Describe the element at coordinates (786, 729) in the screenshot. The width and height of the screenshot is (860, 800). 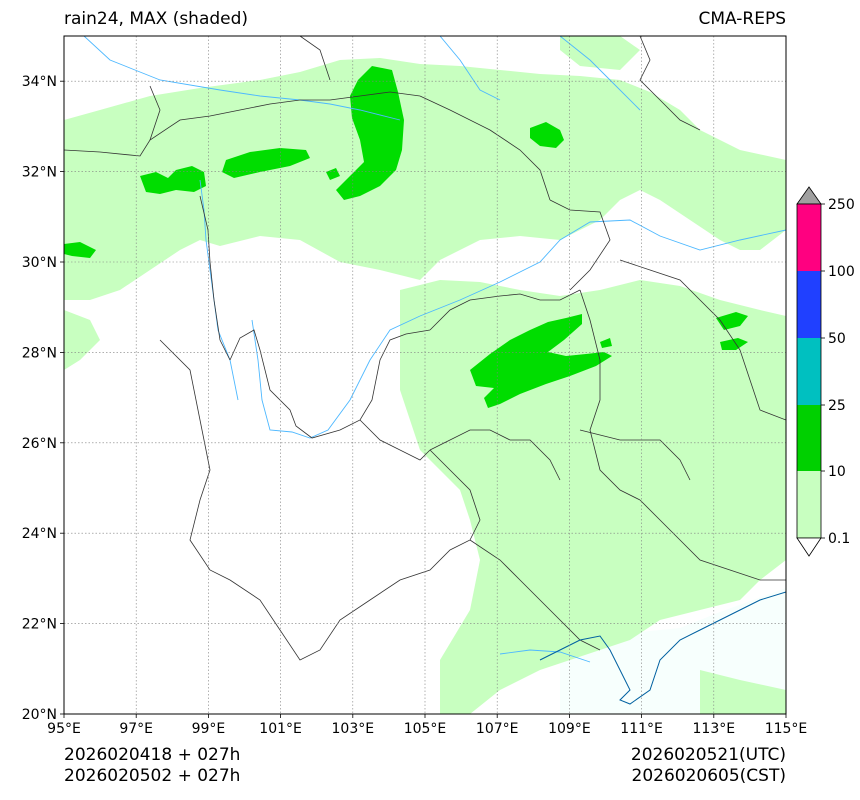
I see `x-tick-label: 115°E` at that location.